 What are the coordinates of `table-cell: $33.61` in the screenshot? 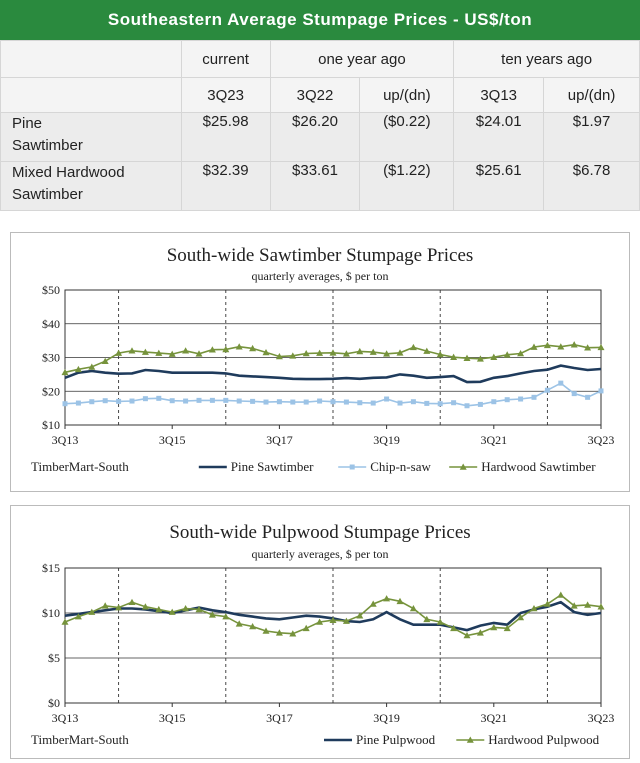 It's located at (315, 186).